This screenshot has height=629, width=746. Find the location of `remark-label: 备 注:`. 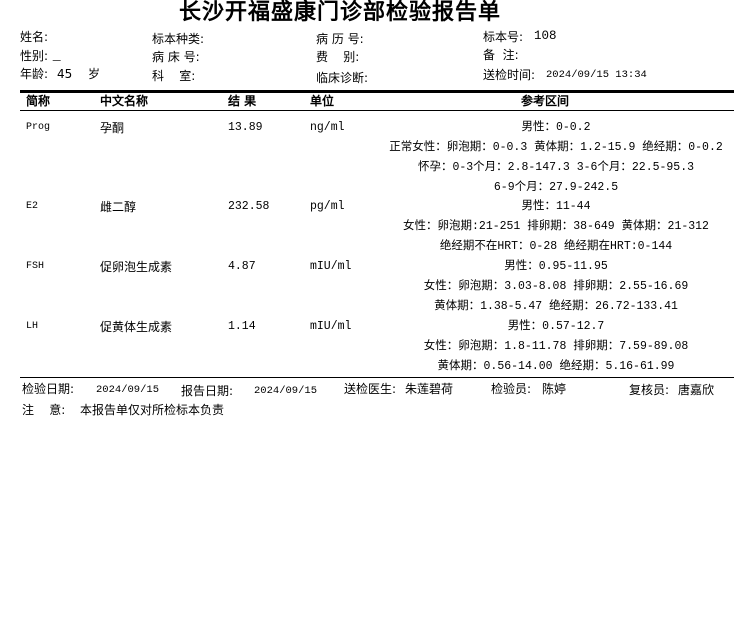

remark-label: 备 注: is located at coordinates (501, 55).